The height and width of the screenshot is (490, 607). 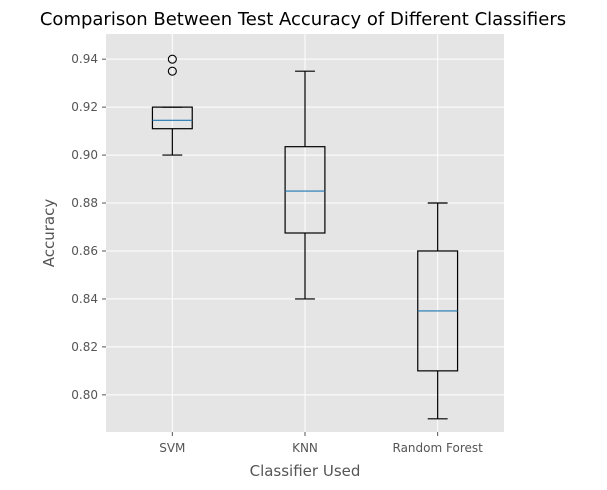 What do you see at coordinates (321, 443) in the screenshot?
I see `x-tick-labels: SVM KNN Random Forest` at bounding box center [321, 443].